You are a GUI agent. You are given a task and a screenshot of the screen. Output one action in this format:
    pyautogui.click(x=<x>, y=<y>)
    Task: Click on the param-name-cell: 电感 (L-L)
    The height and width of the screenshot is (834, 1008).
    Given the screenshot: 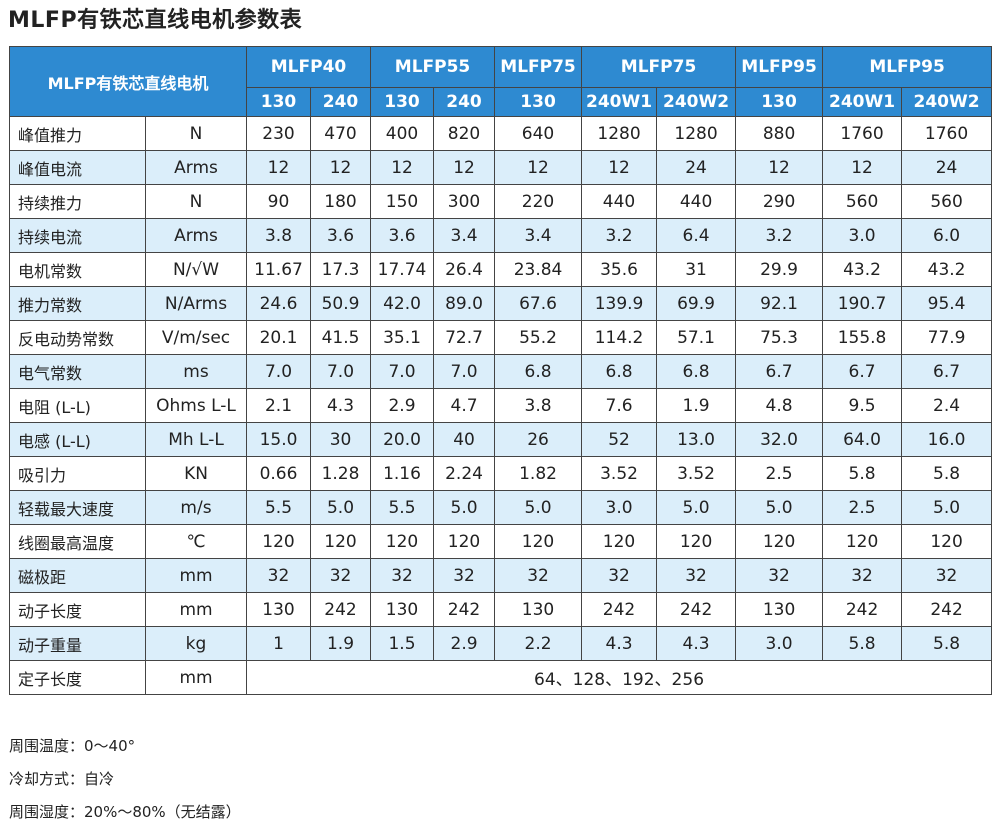 What is the action you would take?
    pyautogui.click(x=77, y=439)
    